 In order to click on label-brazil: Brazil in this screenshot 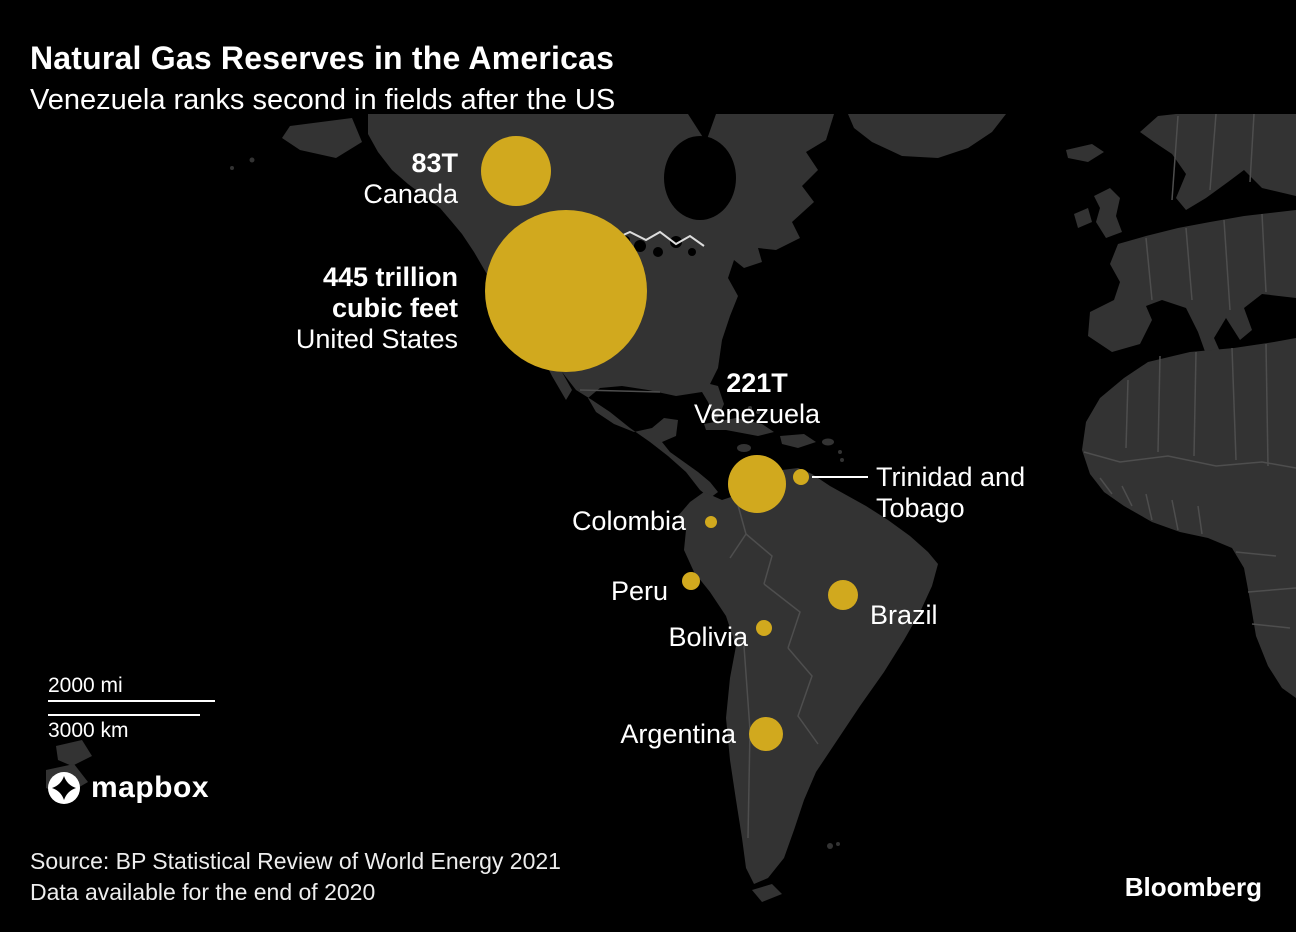, I will do `click(904, 615)`.